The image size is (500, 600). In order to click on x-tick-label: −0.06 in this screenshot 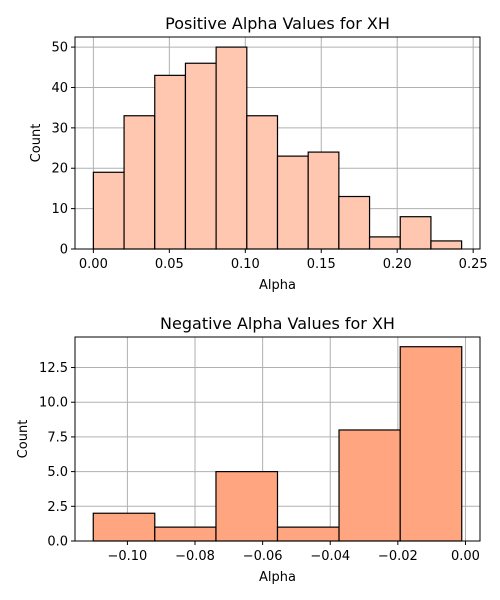, I will do `click(263, 556)`.